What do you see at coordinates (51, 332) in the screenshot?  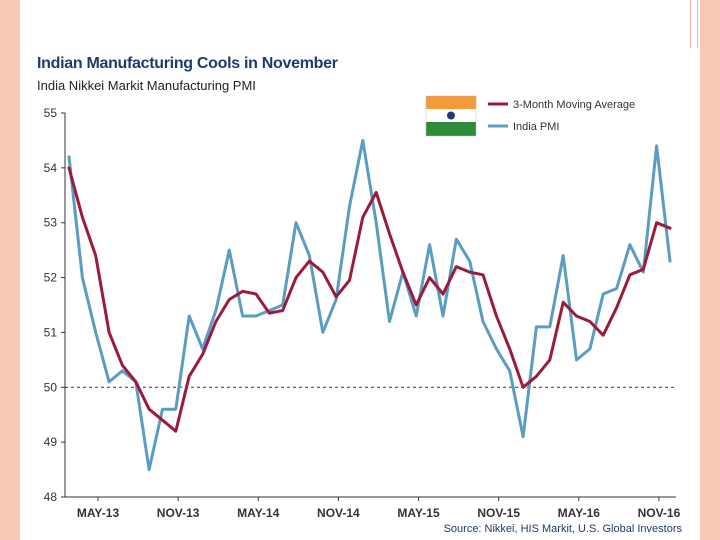 I see `y-tick-label: 51` at bounding box center [51, 332].